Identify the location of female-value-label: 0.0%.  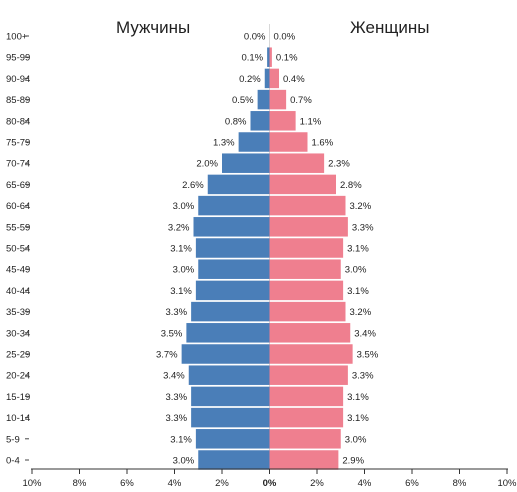
(285, 37).